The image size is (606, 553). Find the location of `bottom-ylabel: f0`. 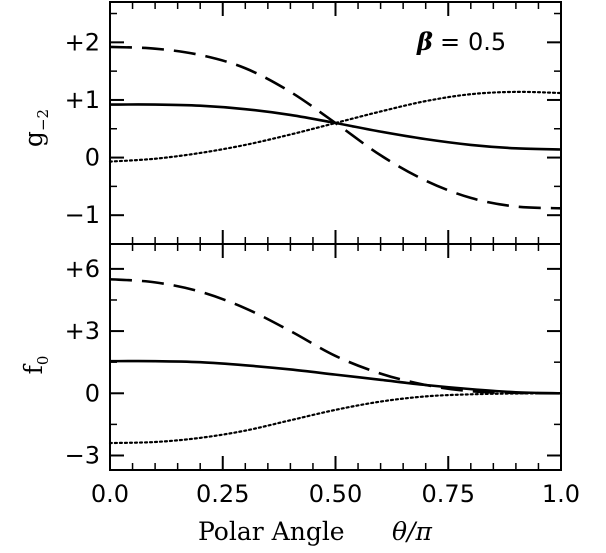

bottom-ylabel: f0 is located at coordinates (35, 365).